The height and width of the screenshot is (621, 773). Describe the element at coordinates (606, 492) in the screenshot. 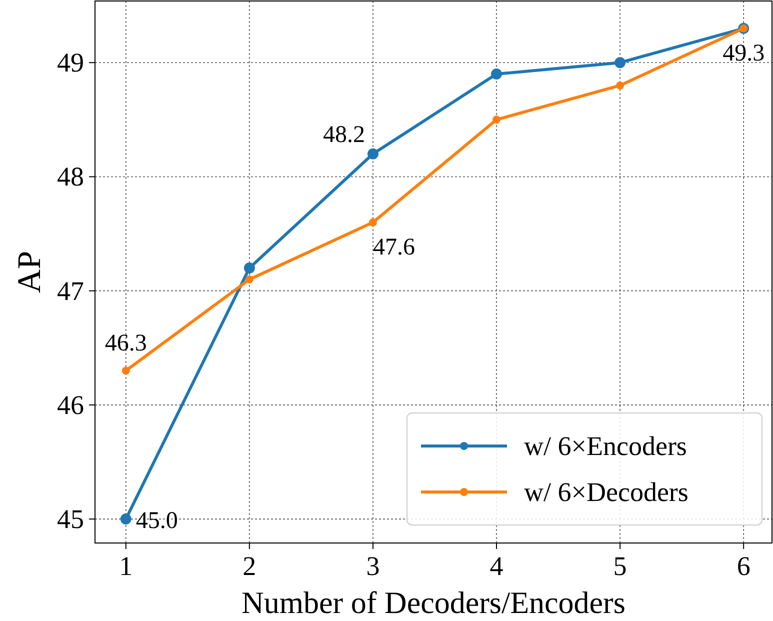

I see `legend-label: w/ 6×Decoders` at that location.